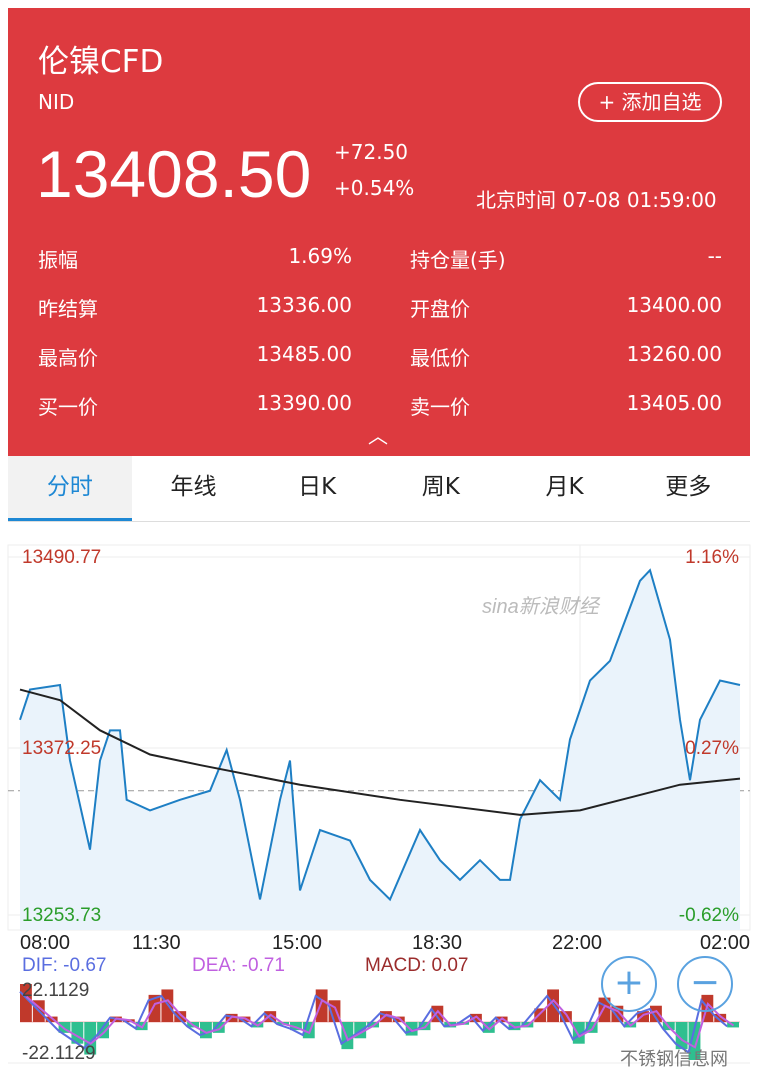 The height and width of the screenshot is (1083, 757). What do you see at coordinates (440, 487) in the screenshot?
I see `tab-3: 周K` at bounding box center [440, 487].